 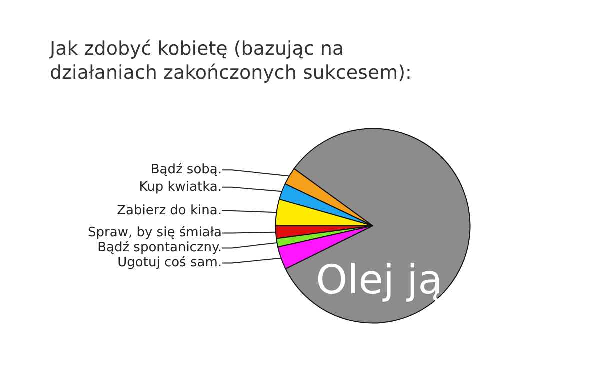 I want to click on chart-title: Jak zdobyć kobietę (bazując na działaniach zakończonych sukcesem):, so click(x=230, y=61).